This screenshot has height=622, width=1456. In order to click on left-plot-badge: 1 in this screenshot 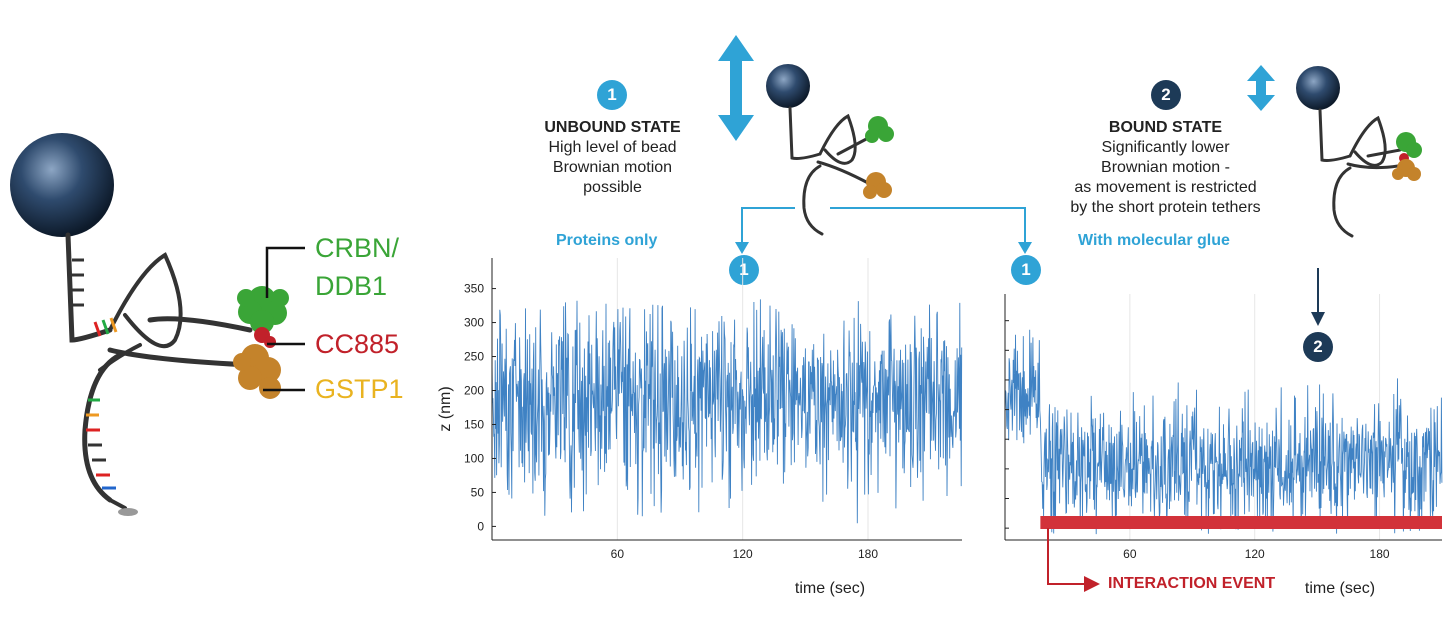, I will do `click(744, 270)`.